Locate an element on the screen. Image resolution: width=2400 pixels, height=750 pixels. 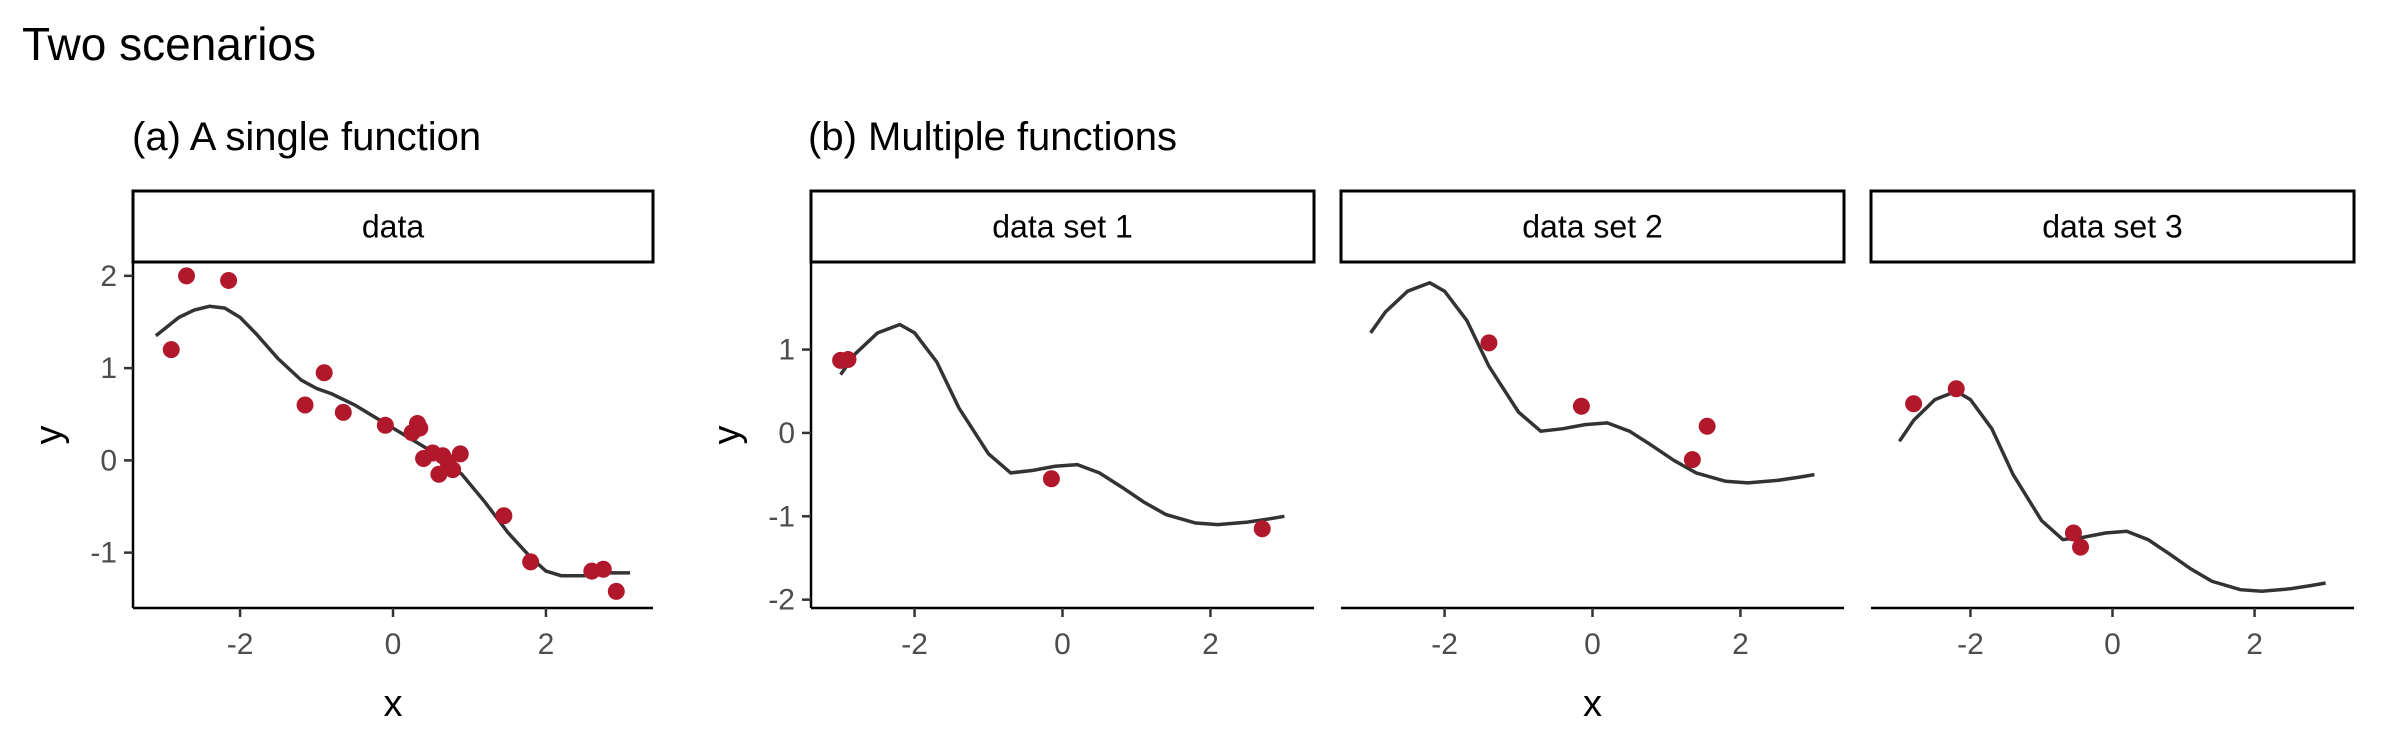
panel-b1-y-tick-label: -2 is located at coordinates (781, 600).